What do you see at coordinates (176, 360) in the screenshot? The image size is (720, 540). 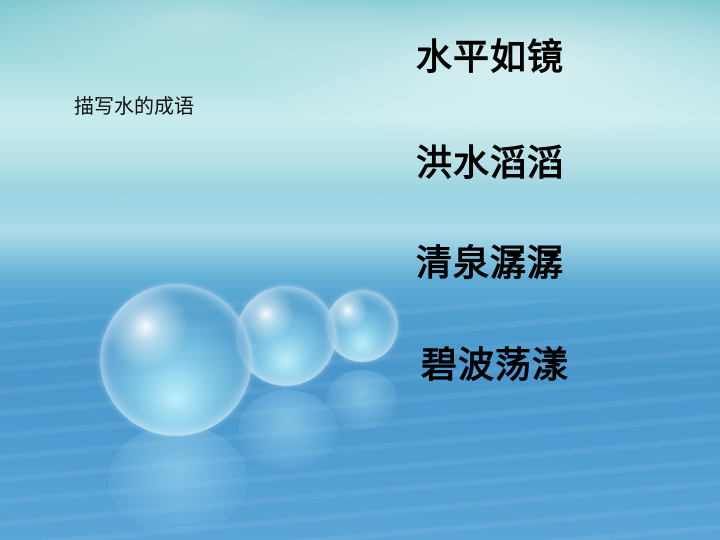 I see `glass-sphere-front` at bounding box center [176, 360].